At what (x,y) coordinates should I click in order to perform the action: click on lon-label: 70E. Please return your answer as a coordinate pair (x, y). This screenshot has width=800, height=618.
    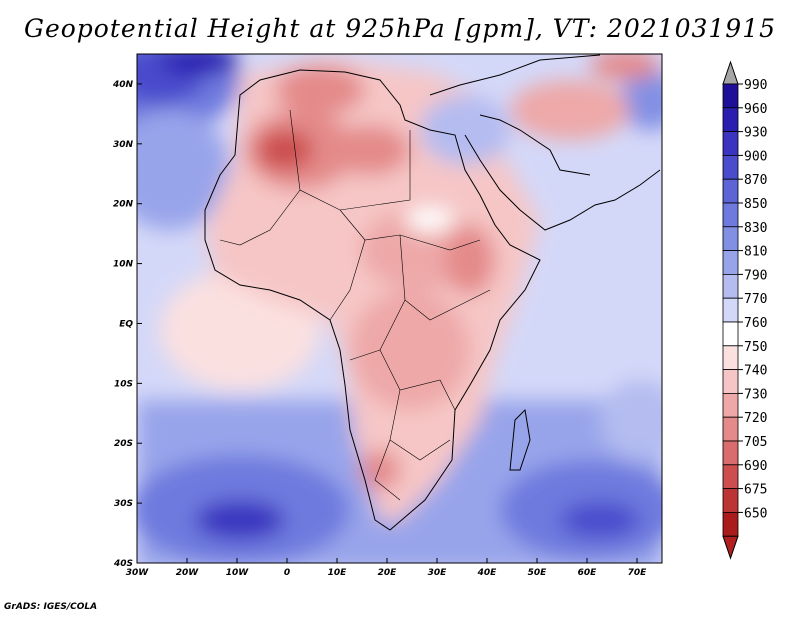
    Looking at the image, I should click on (638, 573).